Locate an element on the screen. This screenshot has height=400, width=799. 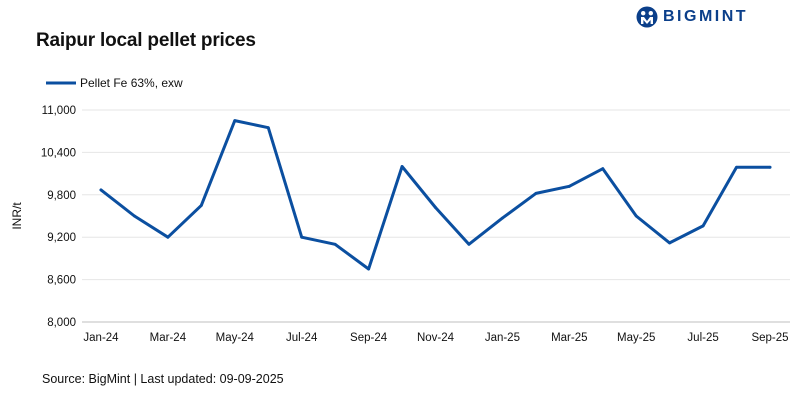
y-tick-label: 10,400 is located at coordinates (58, 153).